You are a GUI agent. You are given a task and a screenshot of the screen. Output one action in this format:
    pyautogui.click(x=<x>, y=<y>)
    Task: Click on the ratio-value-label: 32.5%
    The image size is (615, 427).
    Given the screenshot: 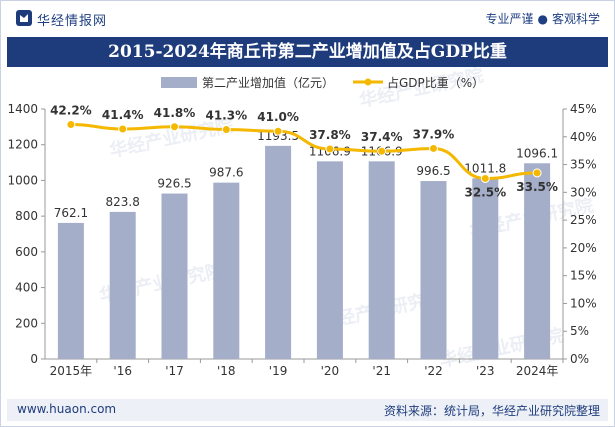 What is the action you would take?
    pyautogui.click(x=485, y=192)
    